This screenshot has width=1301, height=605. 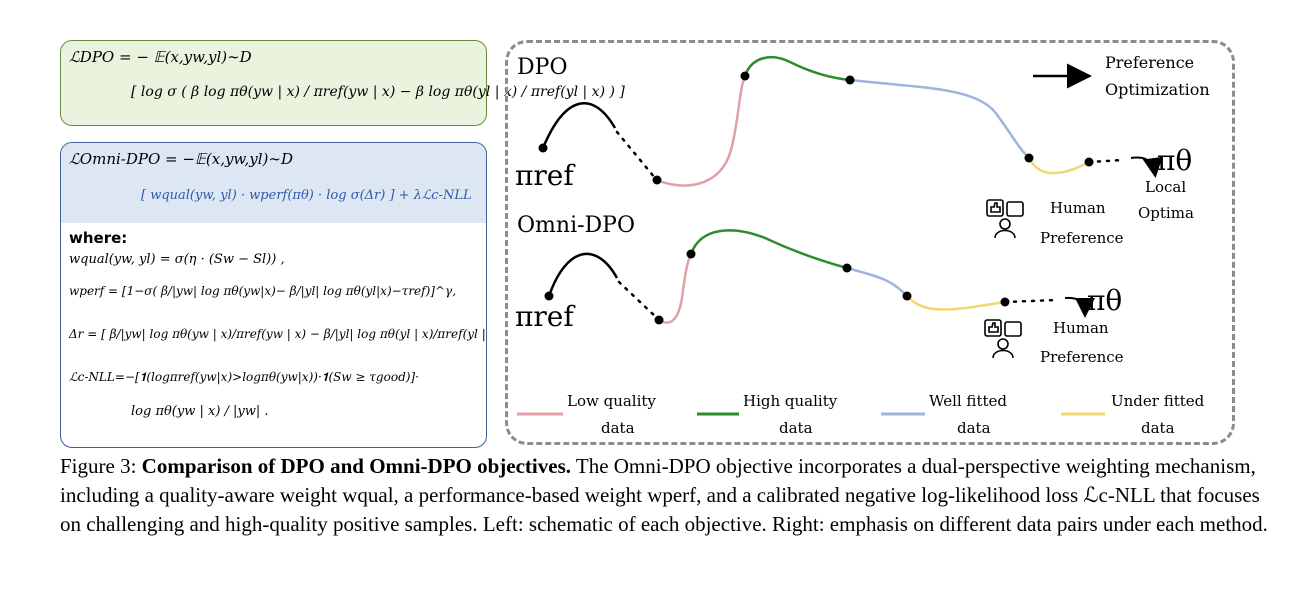 I want to click on omni-dotted-link, so click(x=638, y=300).